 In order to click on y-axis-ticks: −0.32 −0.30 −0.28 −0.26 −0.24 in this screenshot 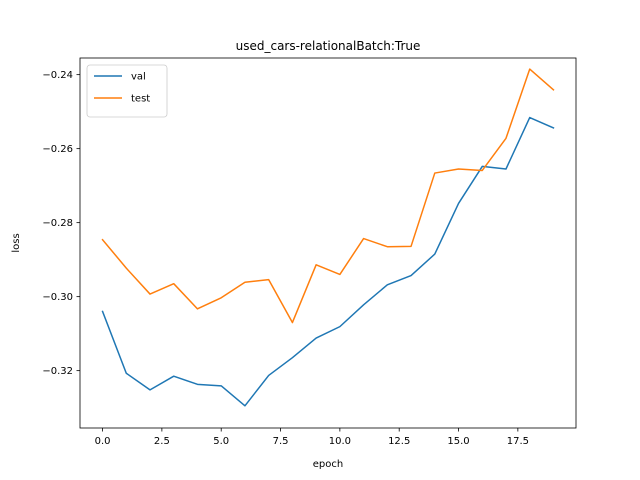, I will do `click(61, 223)`.